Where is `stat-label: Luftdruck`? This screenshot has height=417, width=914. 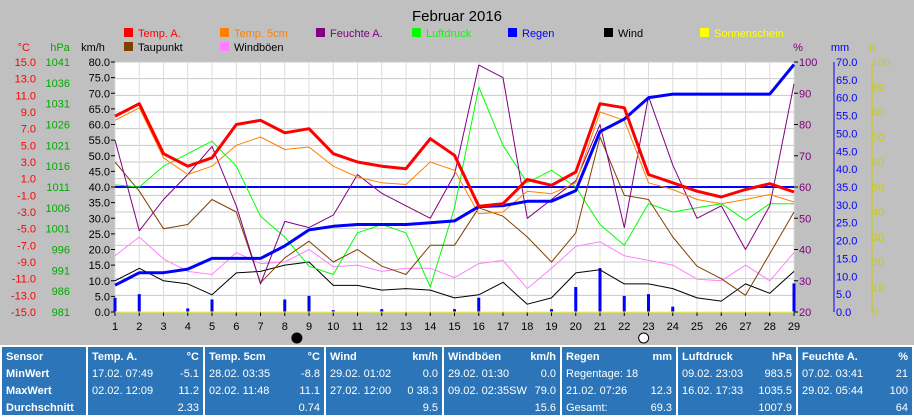
stat-label: Luftdruck is located at coordinates (707, 357).